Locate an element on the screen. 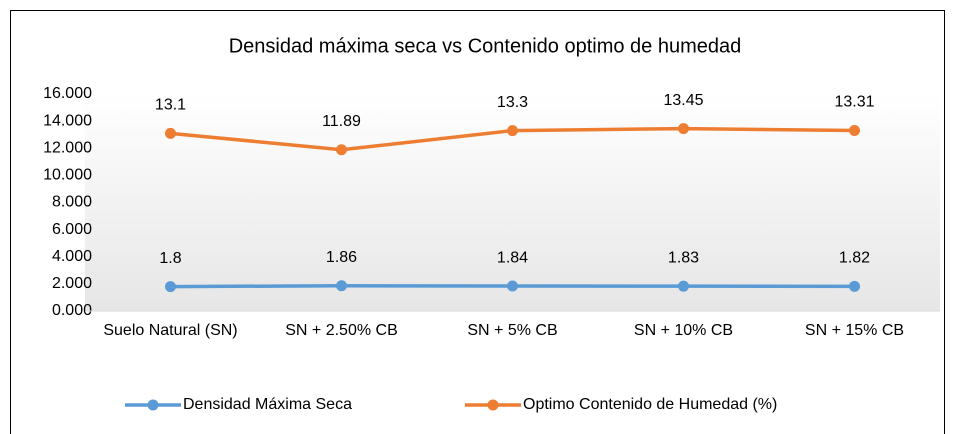 The image size is (955, 434). x-tick-label: Suelo Natural (SN) is located at coordinates (170, 330).